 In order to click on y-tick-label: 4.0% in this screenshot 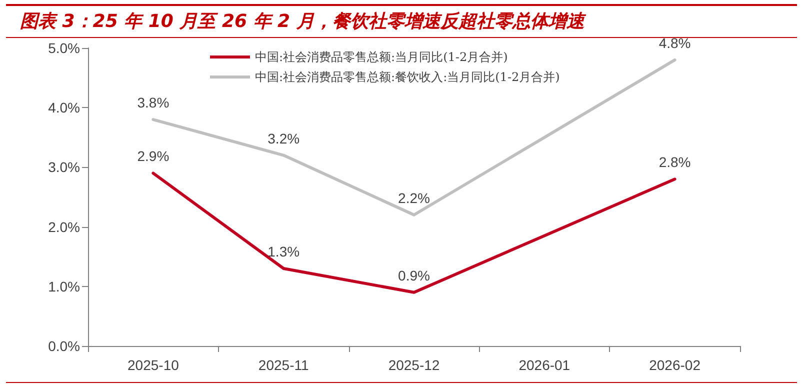, I will do `click(64, 108)`.